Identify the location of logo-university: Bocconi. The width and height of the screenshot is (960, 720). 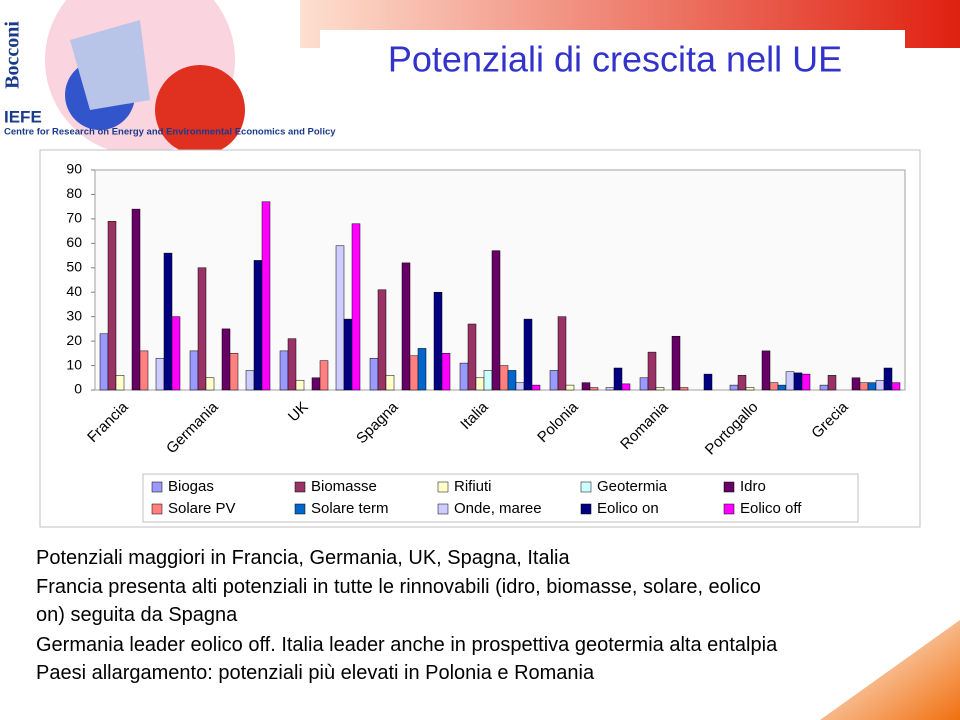
(13, 55).